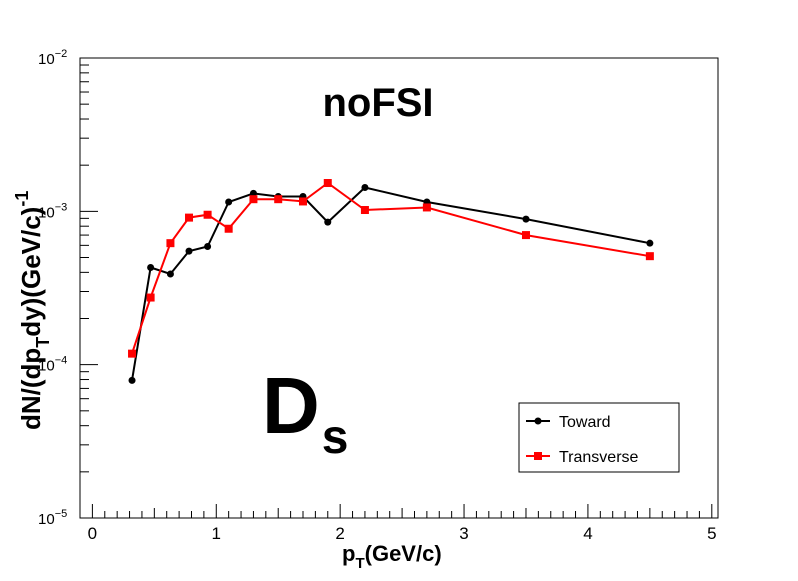 This screenshot has width=798, height=581. I want to click on legend-toward-marker, so click(538, 421).